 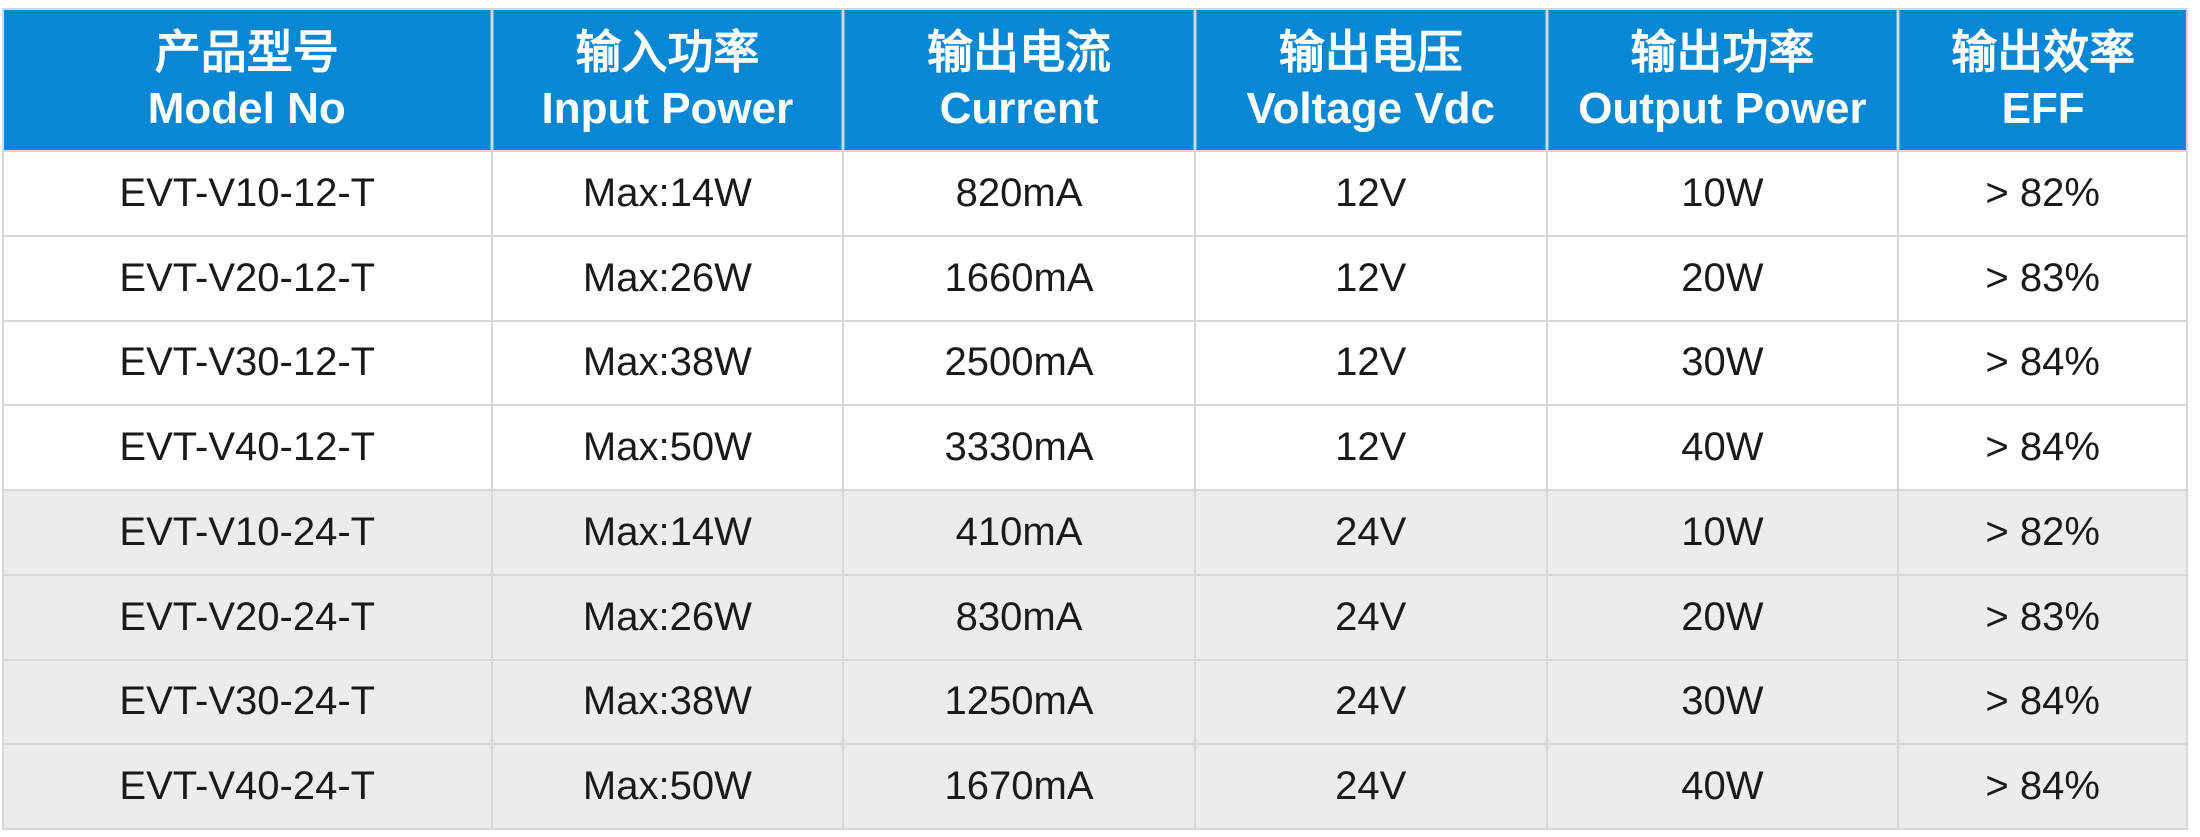 I want to click on cell-current: 1670mA, so click(x=1019, y=786).